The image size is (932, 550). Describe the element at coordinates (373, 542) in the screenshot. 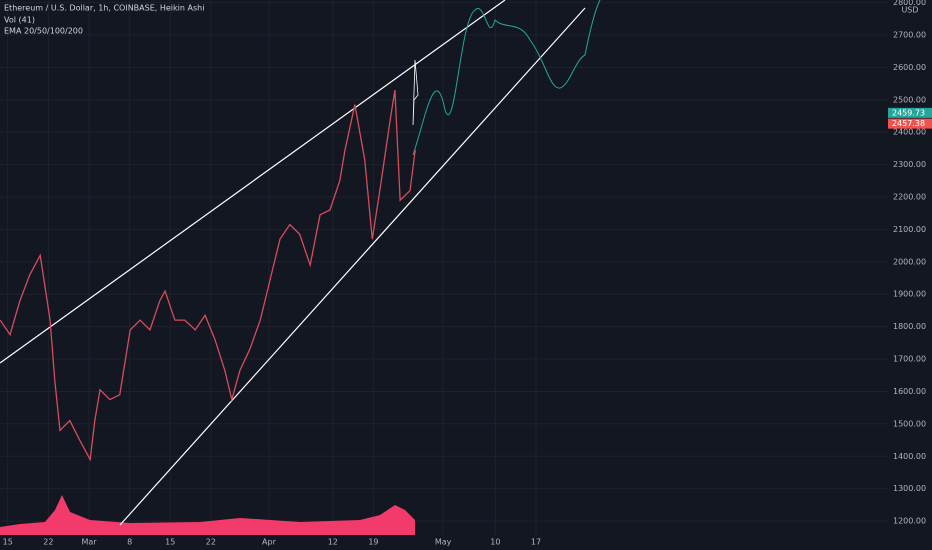

I see `x-tick-label: 19` at that location.